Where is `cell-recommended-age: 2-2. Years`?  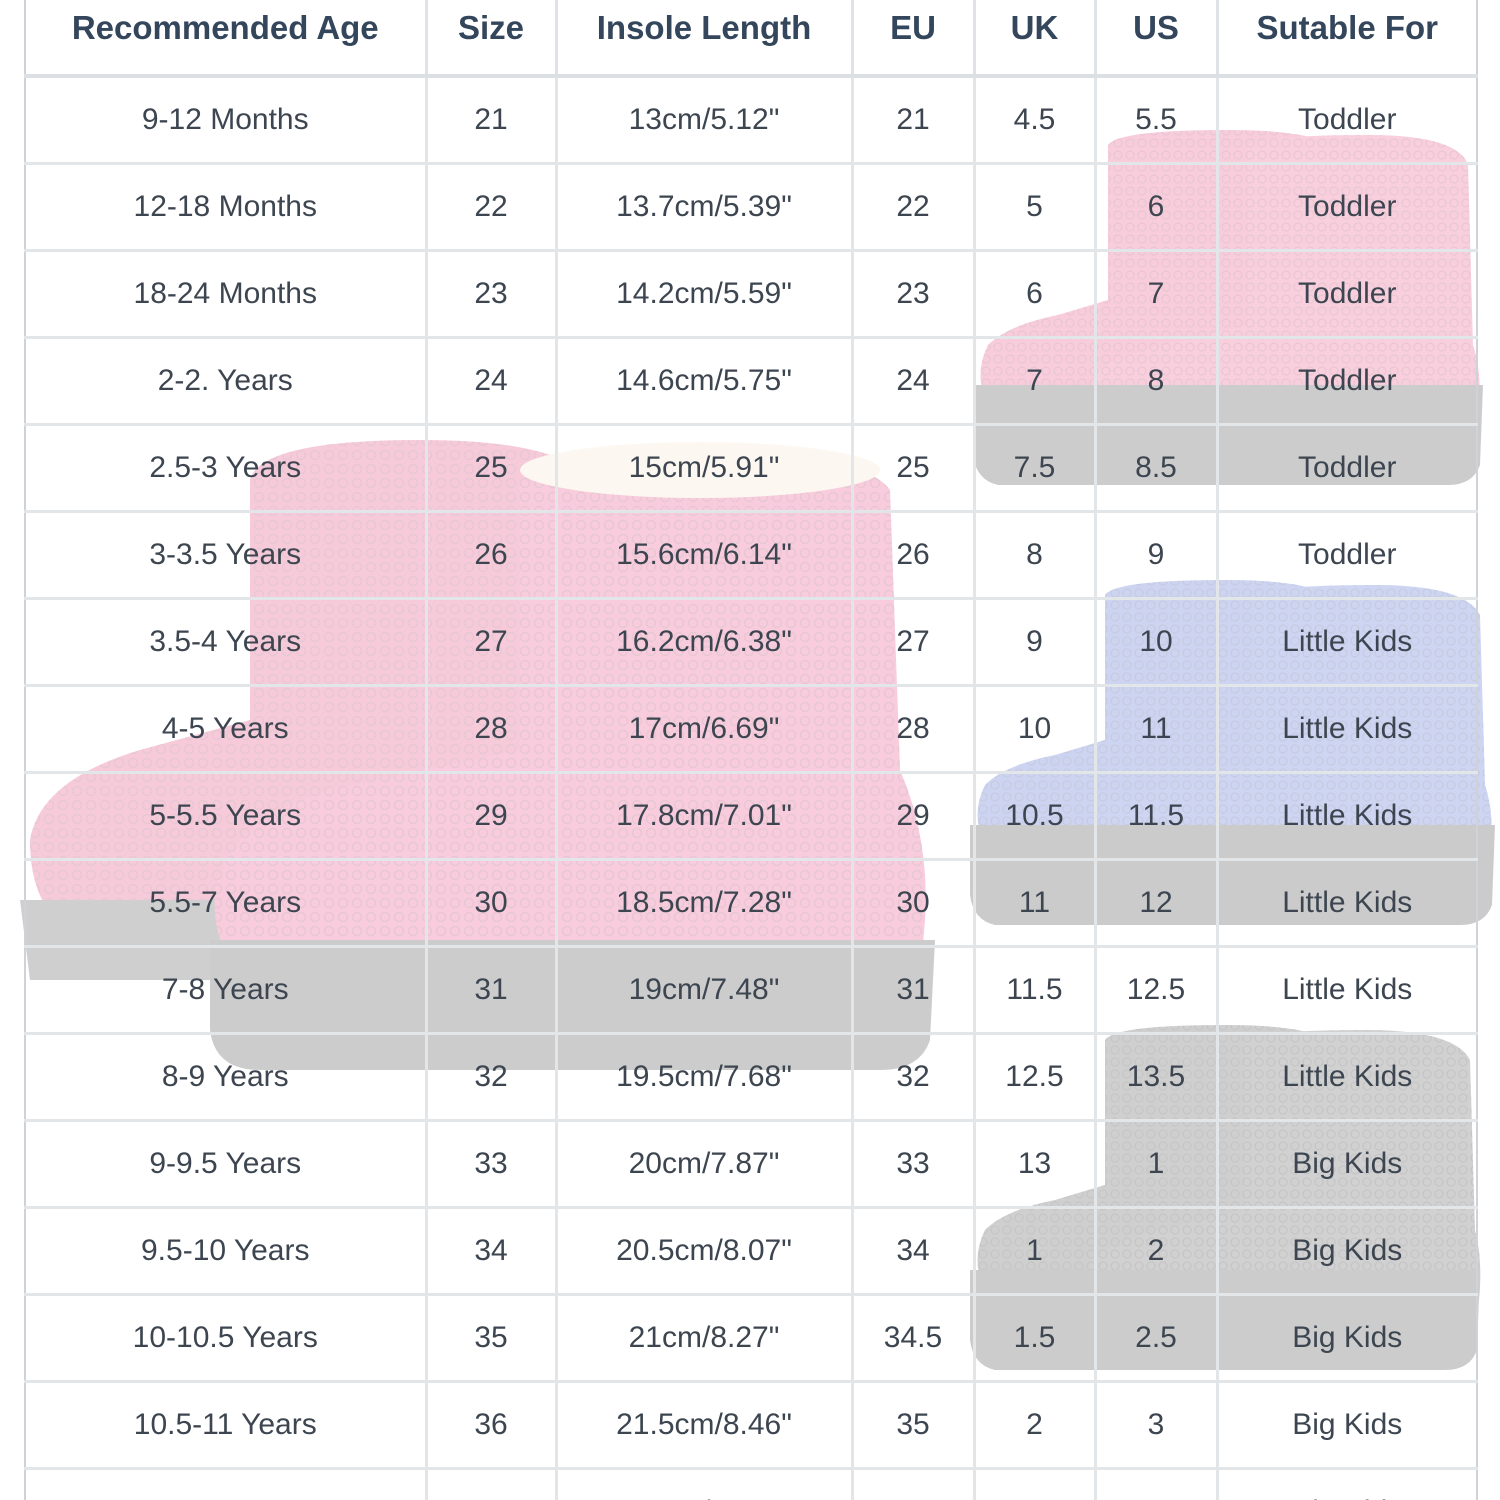 cell-recommended-age: 2-2. Years is located at coordinates (226, 381).